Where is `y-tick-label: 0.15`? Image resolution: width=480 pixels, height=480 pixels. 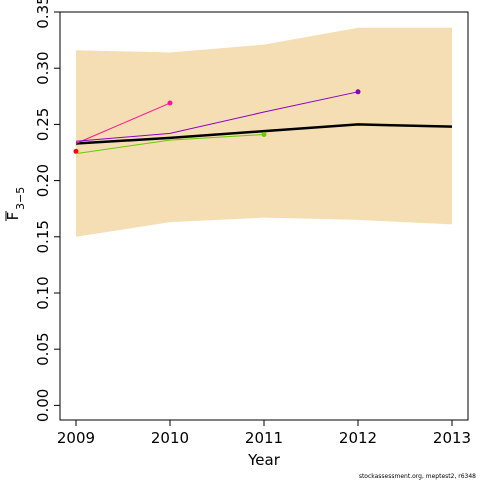 y-tick-label: 0.15 is located at coordinates (43, 236).